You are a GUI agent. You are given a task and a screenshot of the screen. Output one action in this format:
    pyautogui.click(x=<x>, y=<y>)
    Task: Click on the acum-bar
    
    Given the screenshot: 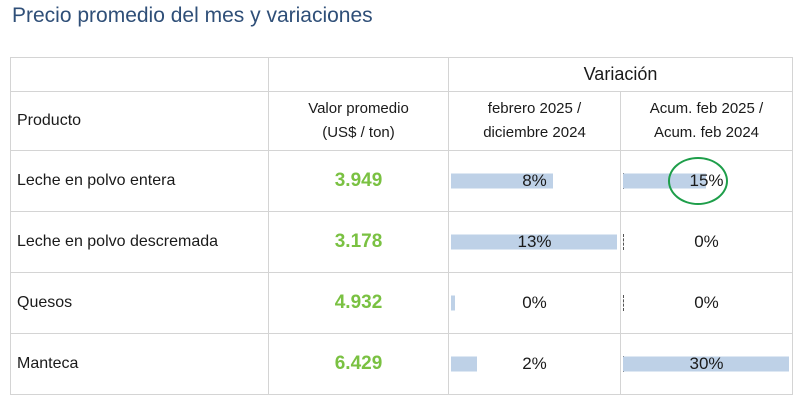 What is the action you would take?
    pyautogui.click(x=706, y=364)
    